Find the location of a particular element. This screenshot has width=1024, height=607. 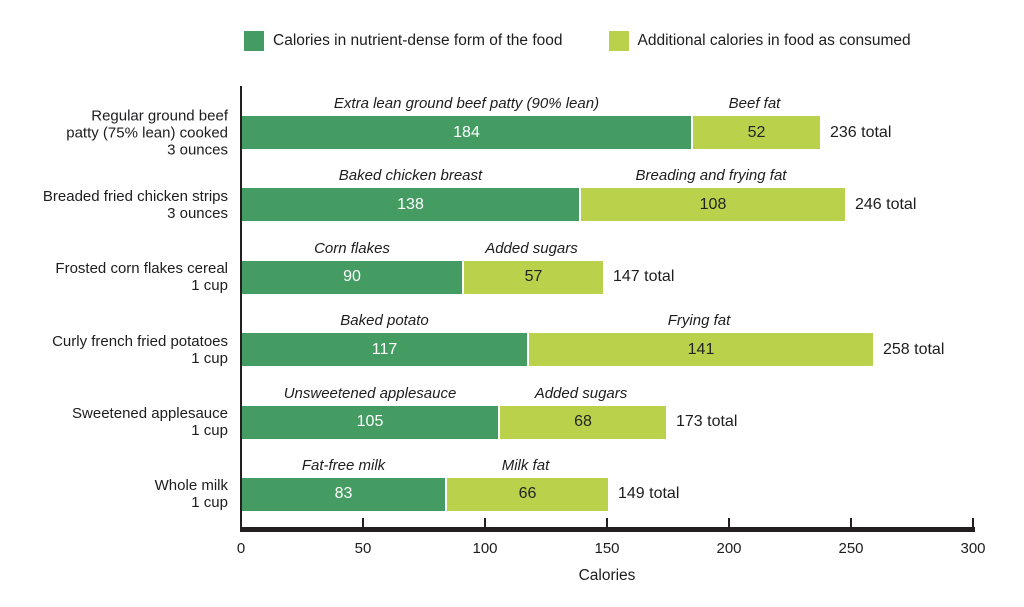

x-axis-tick-label: 100 is located at coordinates (485, 548).